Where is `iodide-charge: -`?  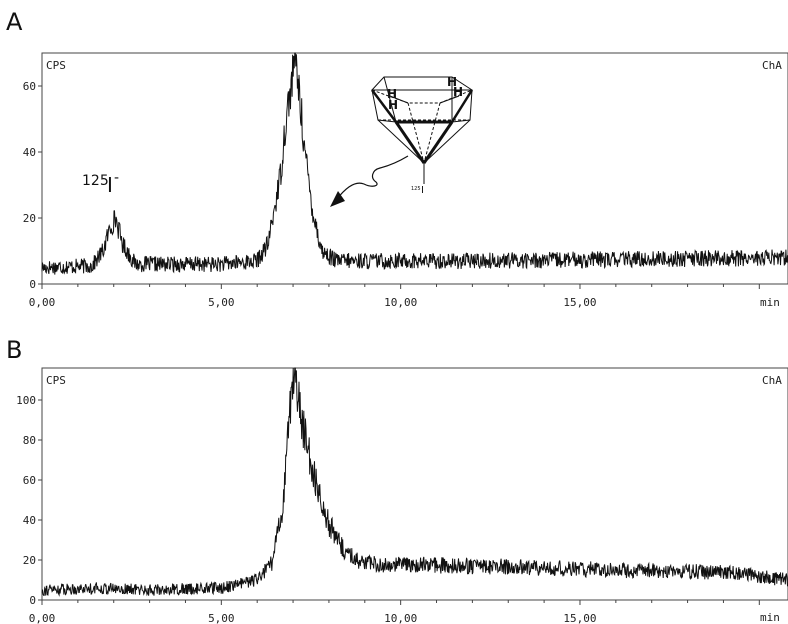 iodide-charge: - is located at coordinates (116, 178).